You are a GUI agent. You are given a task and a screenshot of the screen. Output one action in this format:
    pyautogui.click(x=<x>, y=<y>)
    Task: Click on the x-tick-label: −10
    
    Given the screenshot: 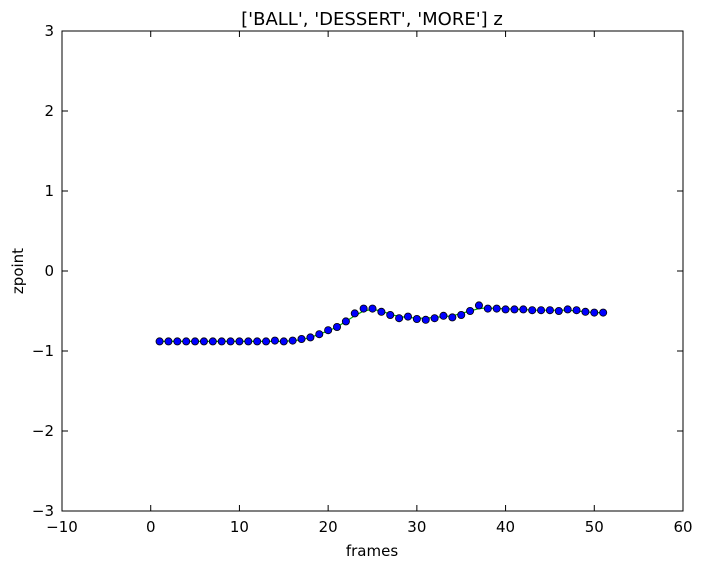 What is the action you would take?
    pyautogui.click(x=62, y=527)
    